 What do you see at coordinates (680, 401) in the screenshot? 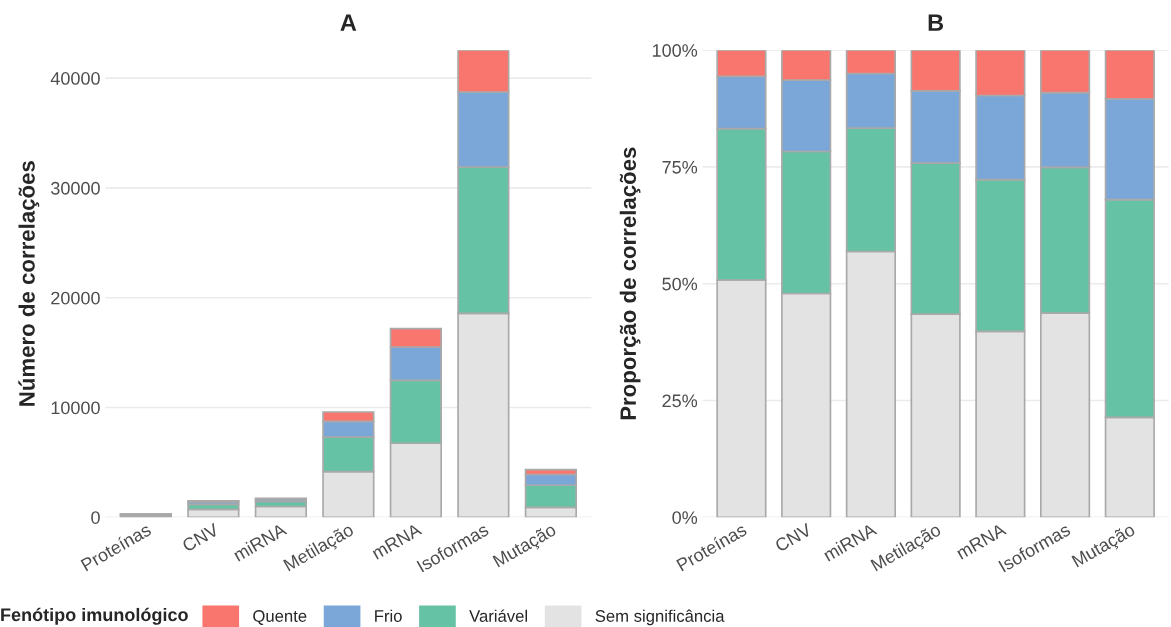
I see `y-tick-label: 25%` at bounding box center [680, 401].